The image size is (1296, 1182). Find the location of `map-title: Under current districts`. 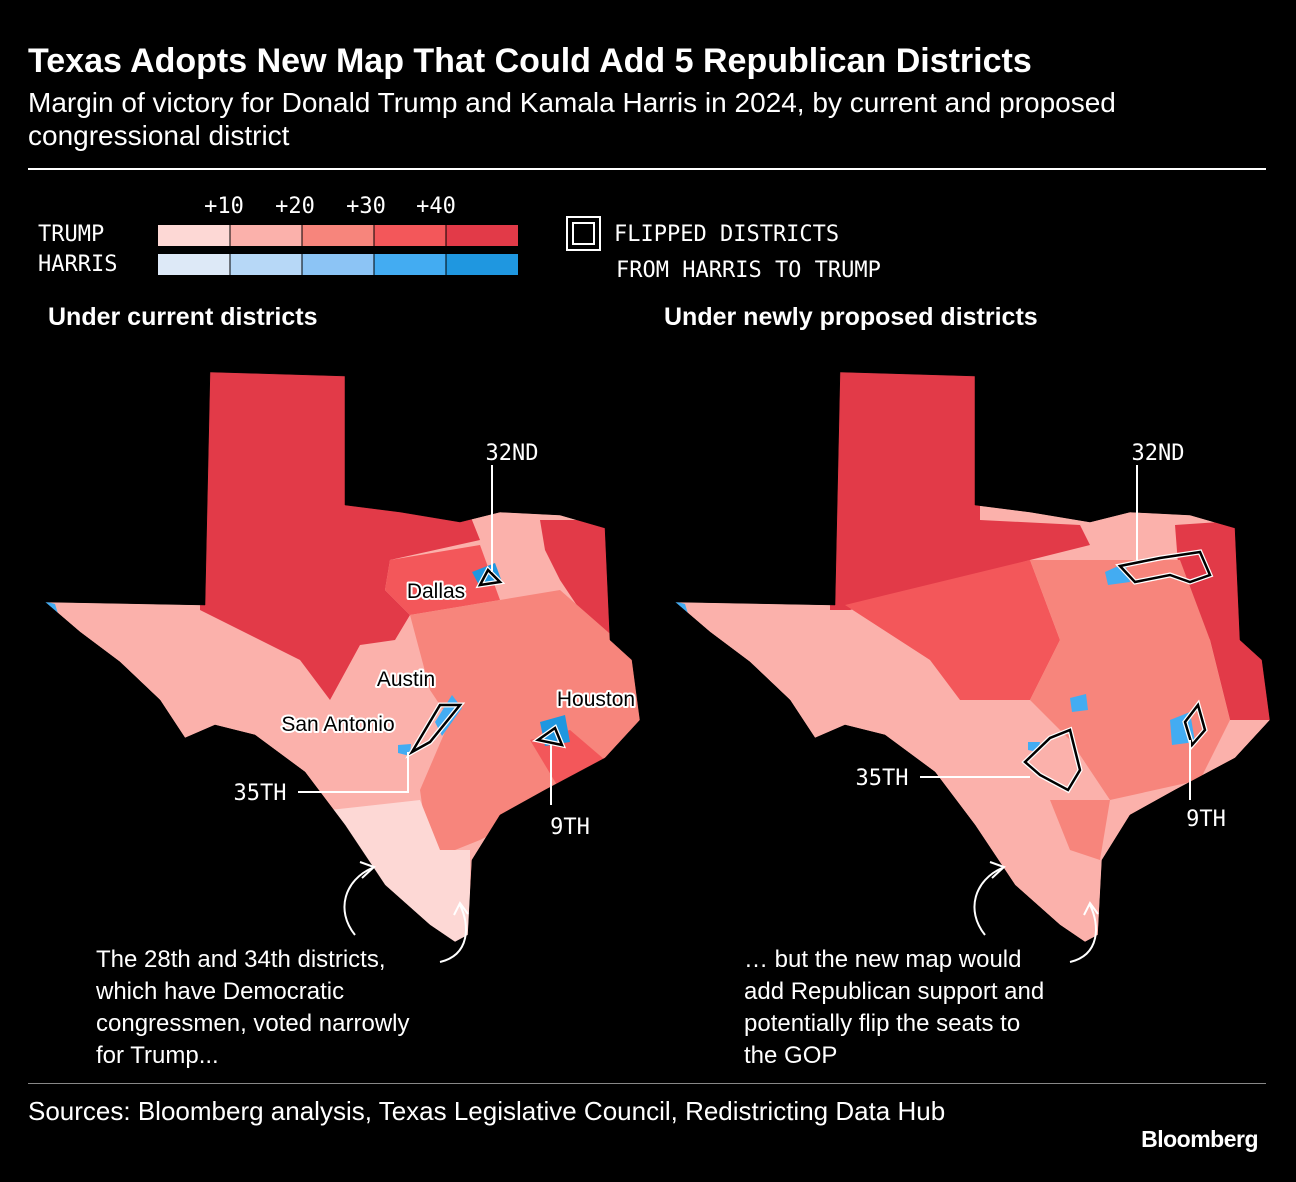

map-title: Under current districts is located at coordinates (183, 317).